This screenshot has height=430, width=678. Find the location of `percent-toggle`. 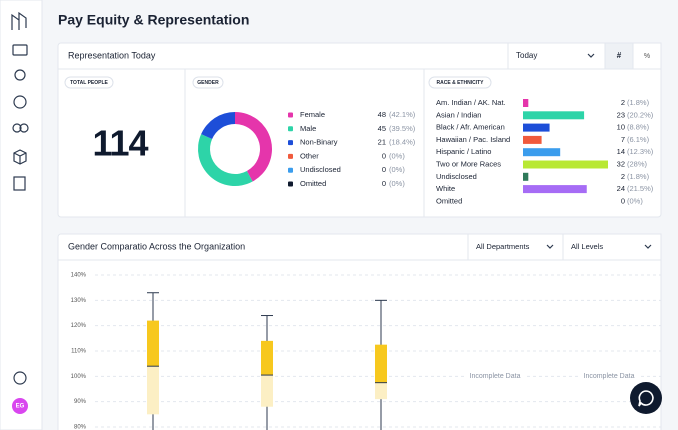

percent-toggle is located at coordinates (647, 56).